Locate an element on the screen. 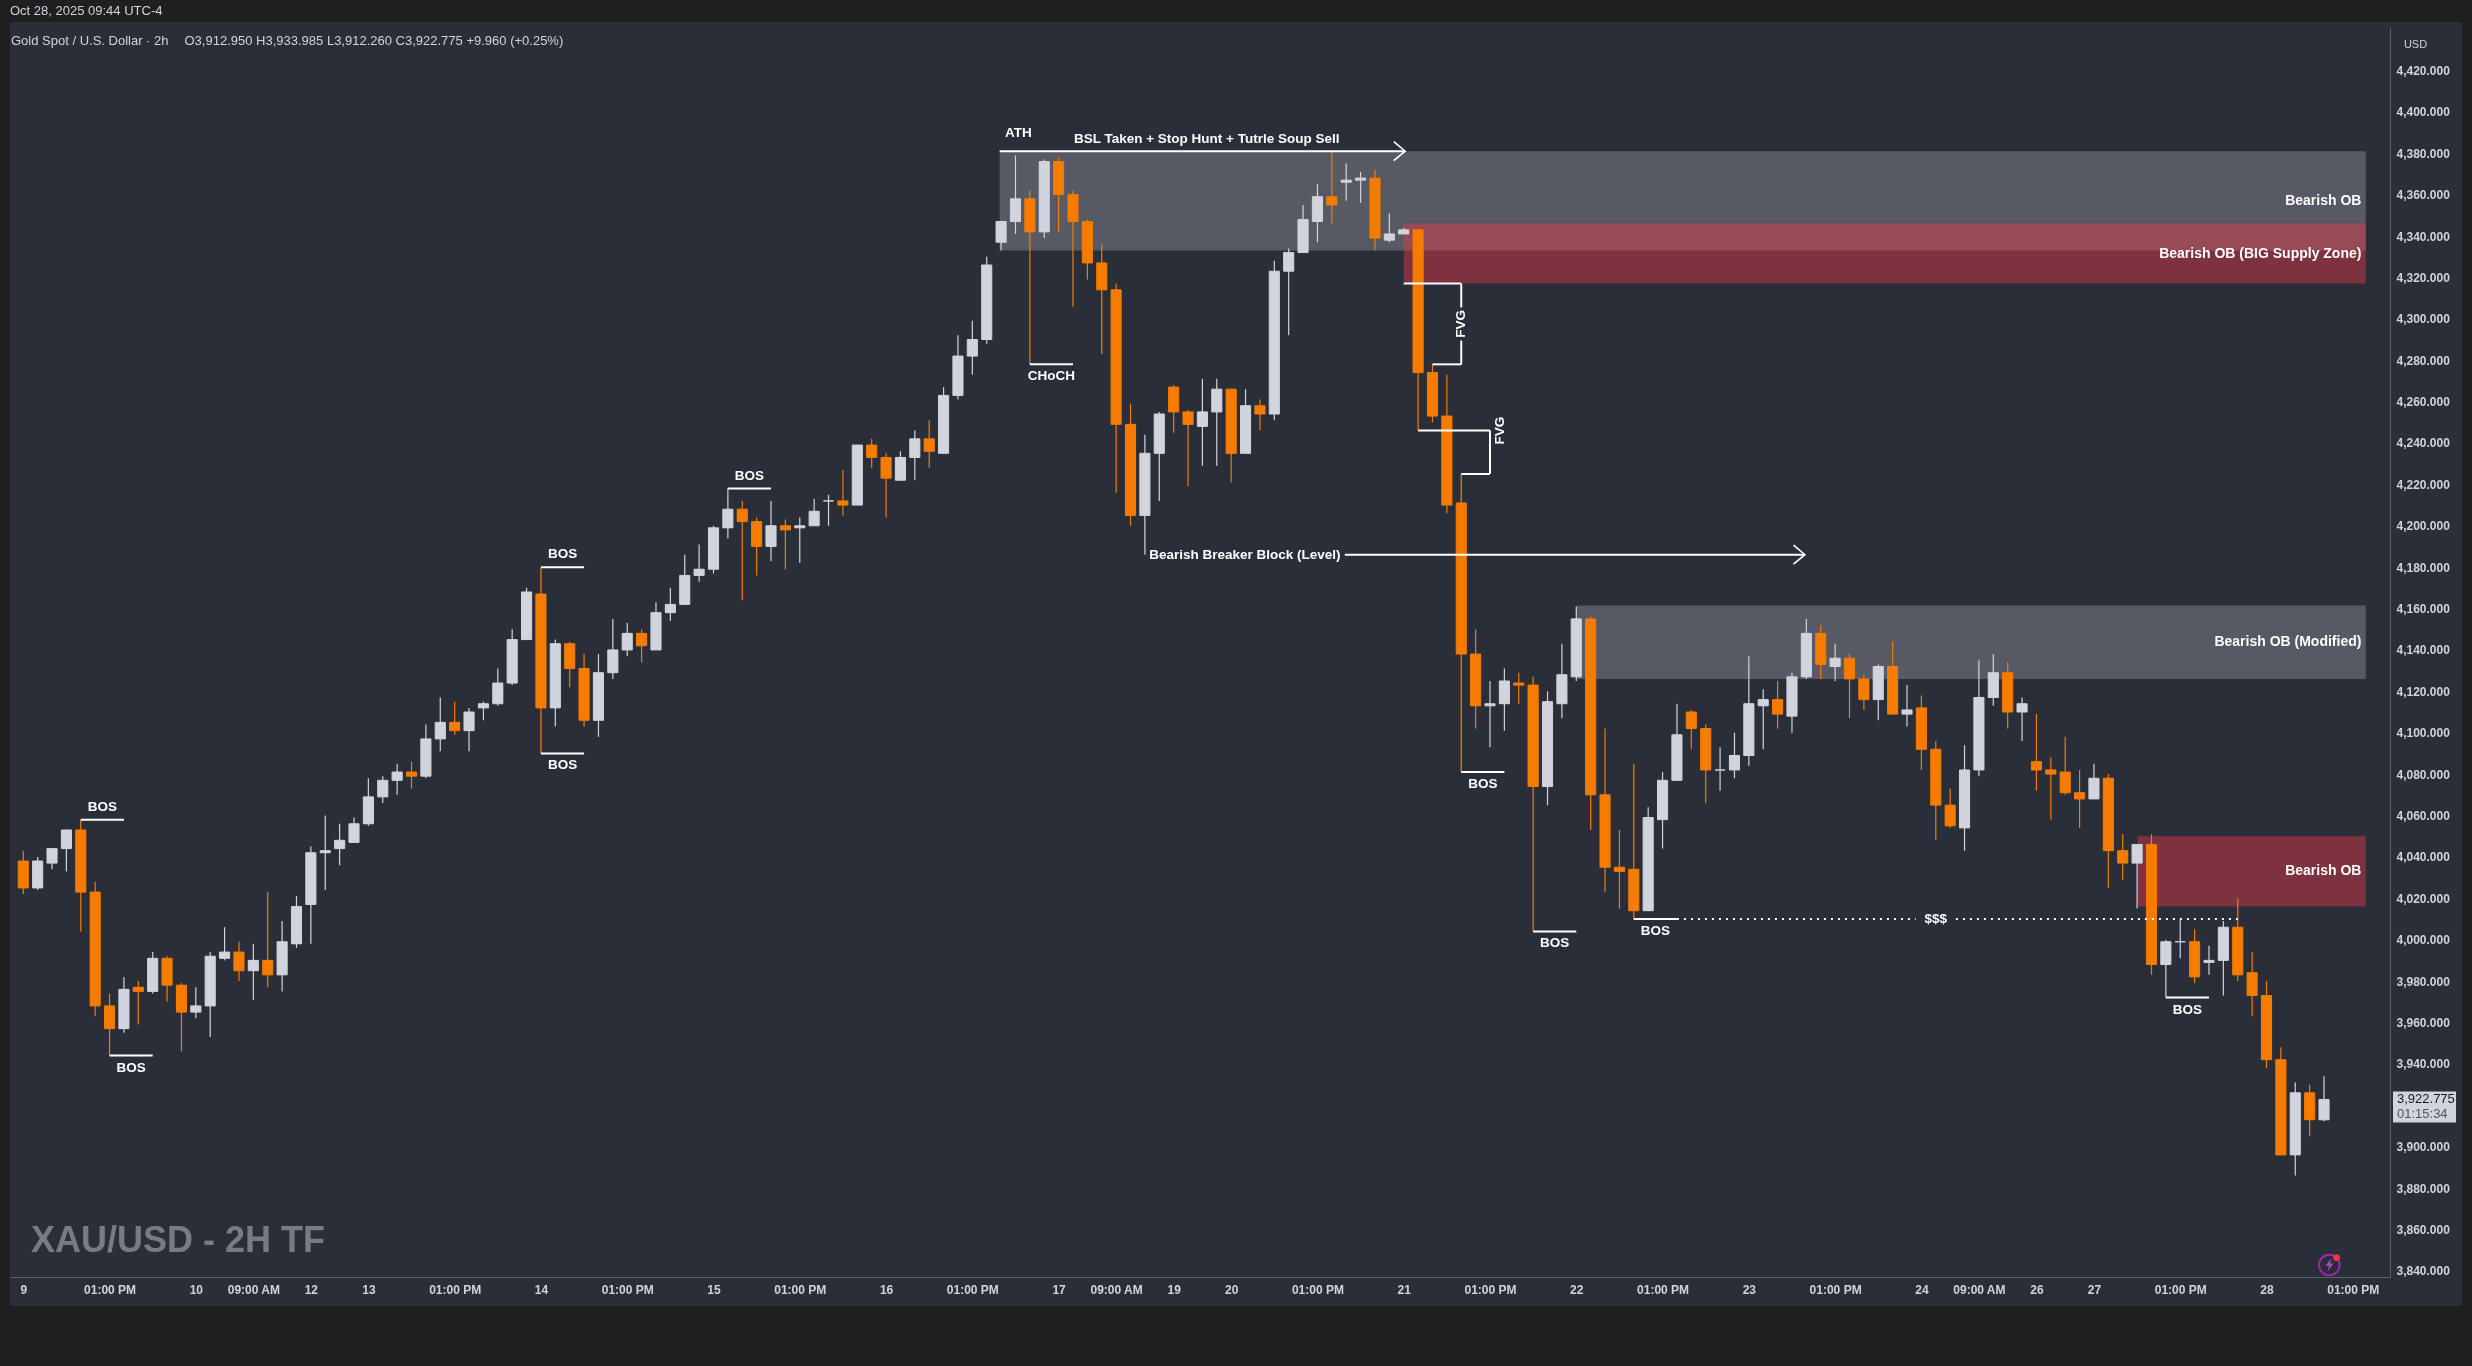 The image size is (2472, 1366). text: Oct 28, 2025 09:44 UTC-4 is located at coordinates (86, 10).